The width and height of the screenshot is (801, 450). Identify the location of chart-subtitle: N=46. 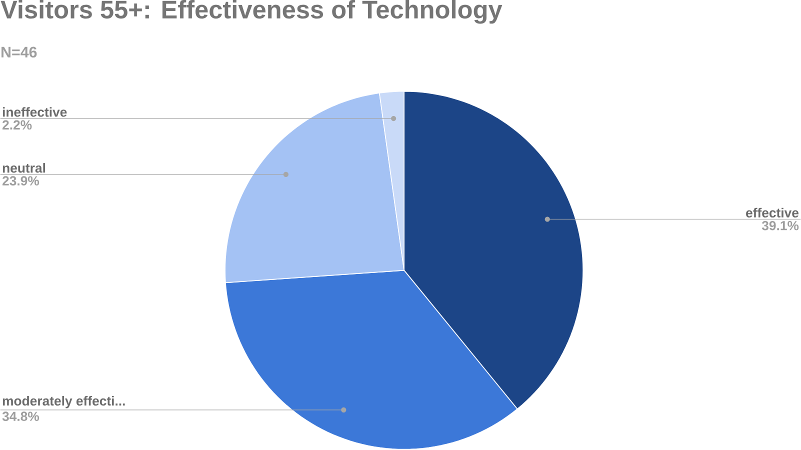
(19, 52).